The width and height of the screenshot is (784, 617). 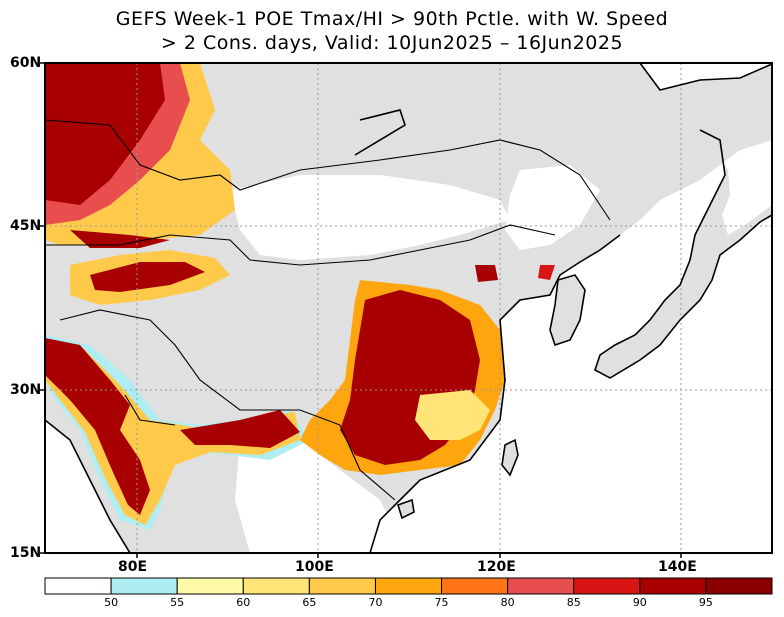 What do you see at coordinates (315, 496) in the screenshot?
I see `region-indochina-low` at bounding box center [315, 496].